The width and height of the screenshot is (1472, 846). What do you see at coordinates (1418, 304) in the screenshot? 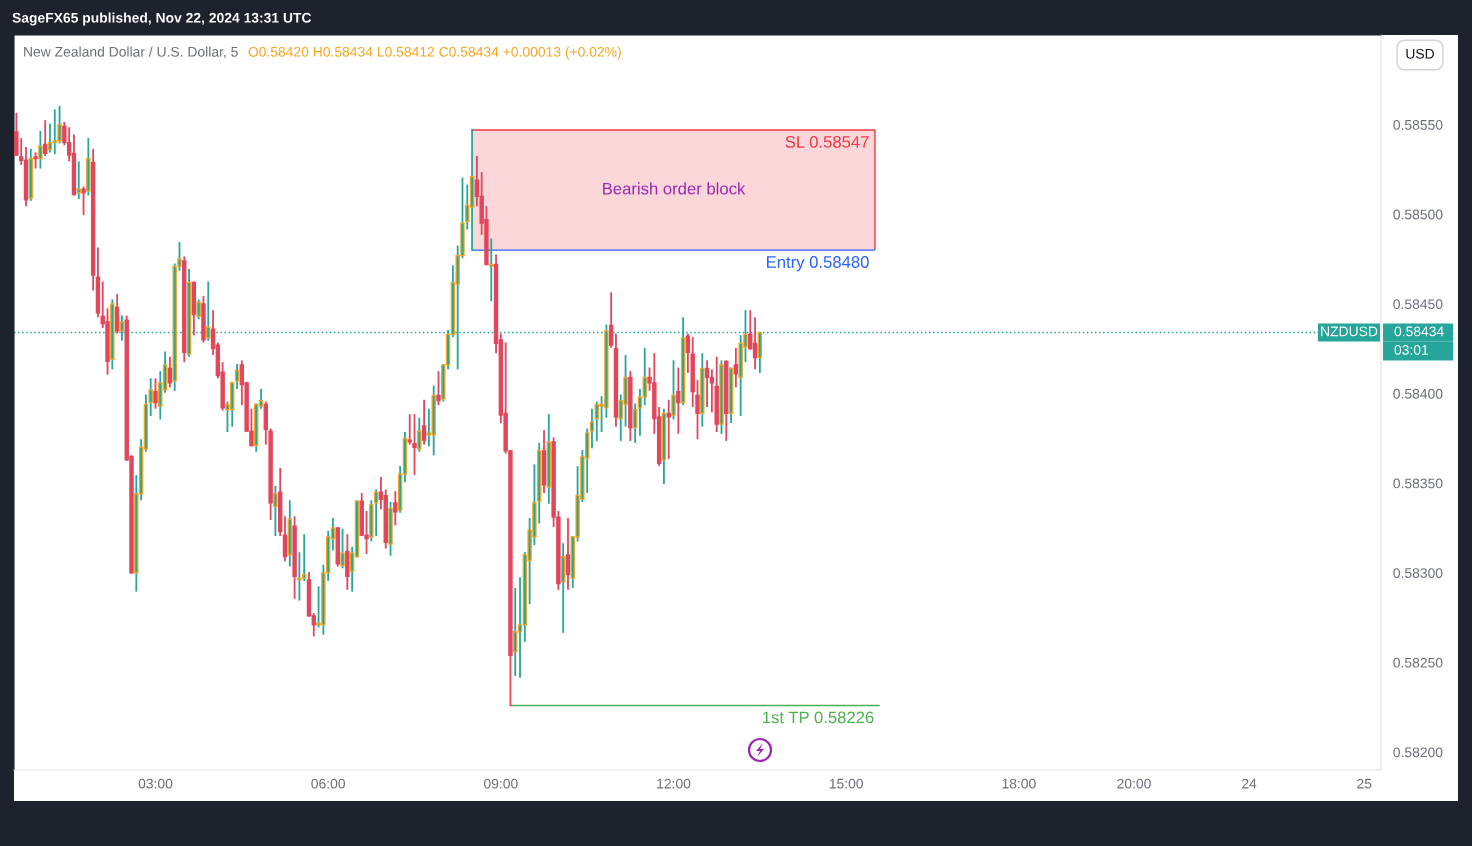
I see `y-tick-label: 0.58450` at bounding box center [1418, 304].